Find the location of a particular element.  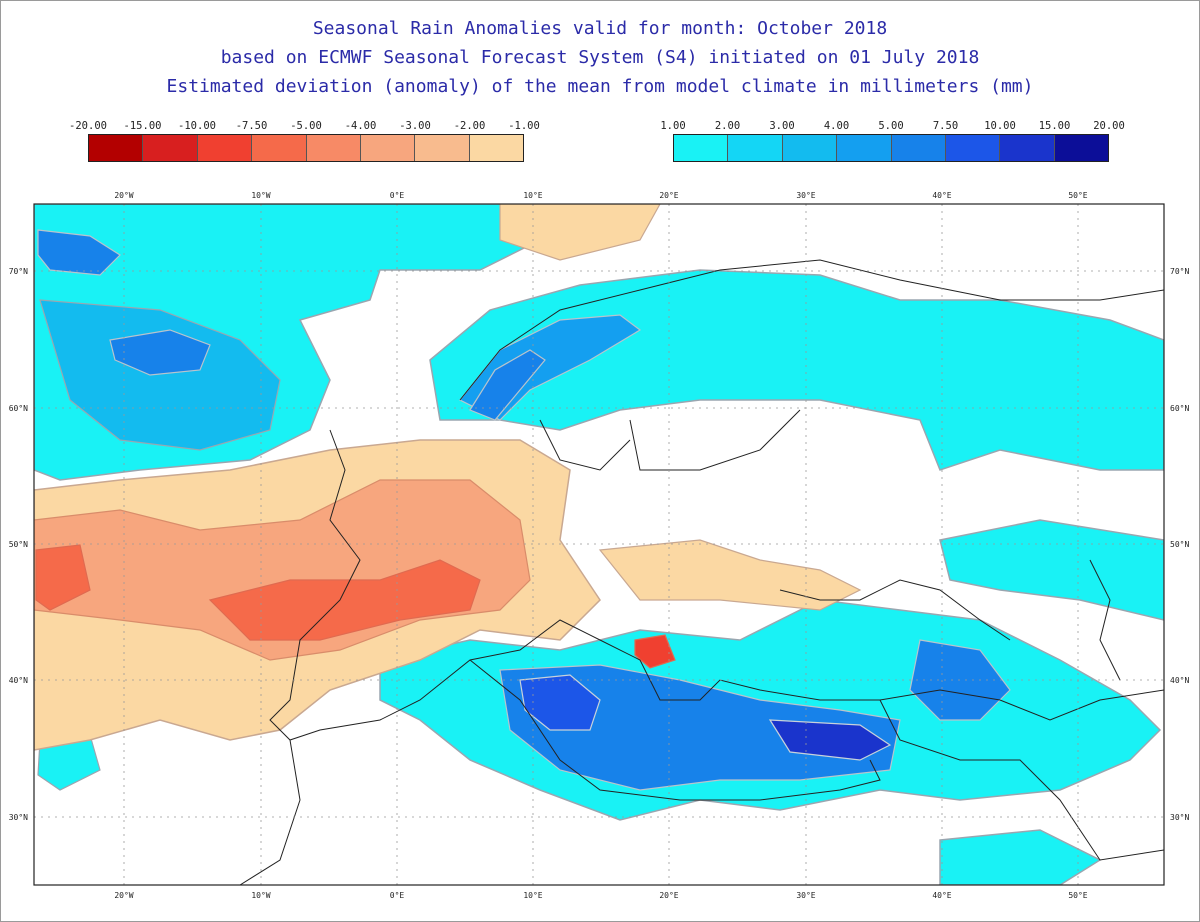

legend-negative-label: -4.00 is located at coordinates (360, 126).